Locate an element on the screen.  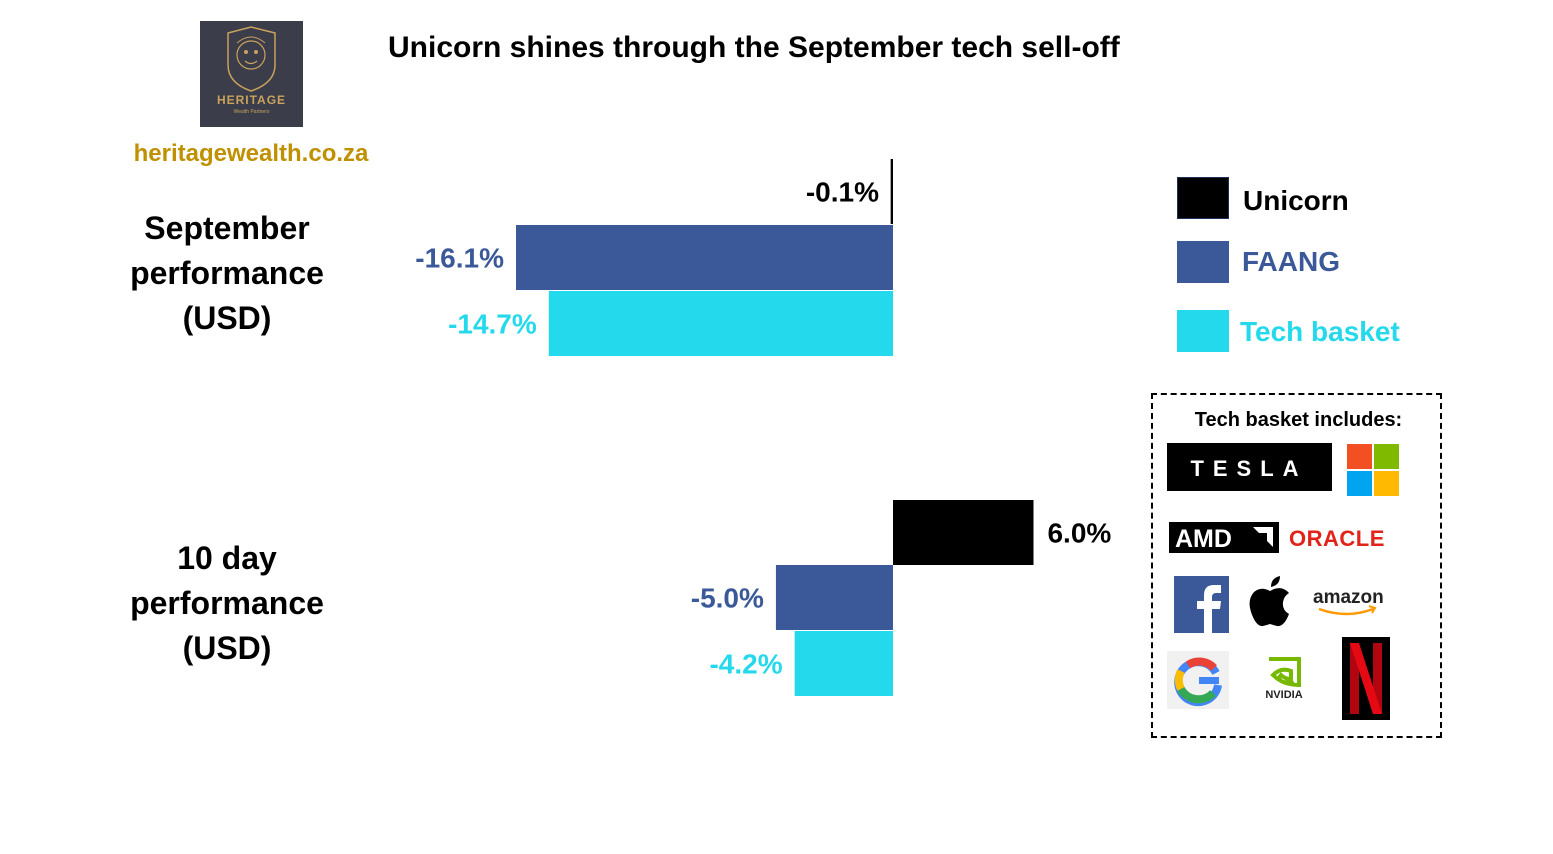
oracle-wordmark: ORACLE is located at coordinates (1337, 538).